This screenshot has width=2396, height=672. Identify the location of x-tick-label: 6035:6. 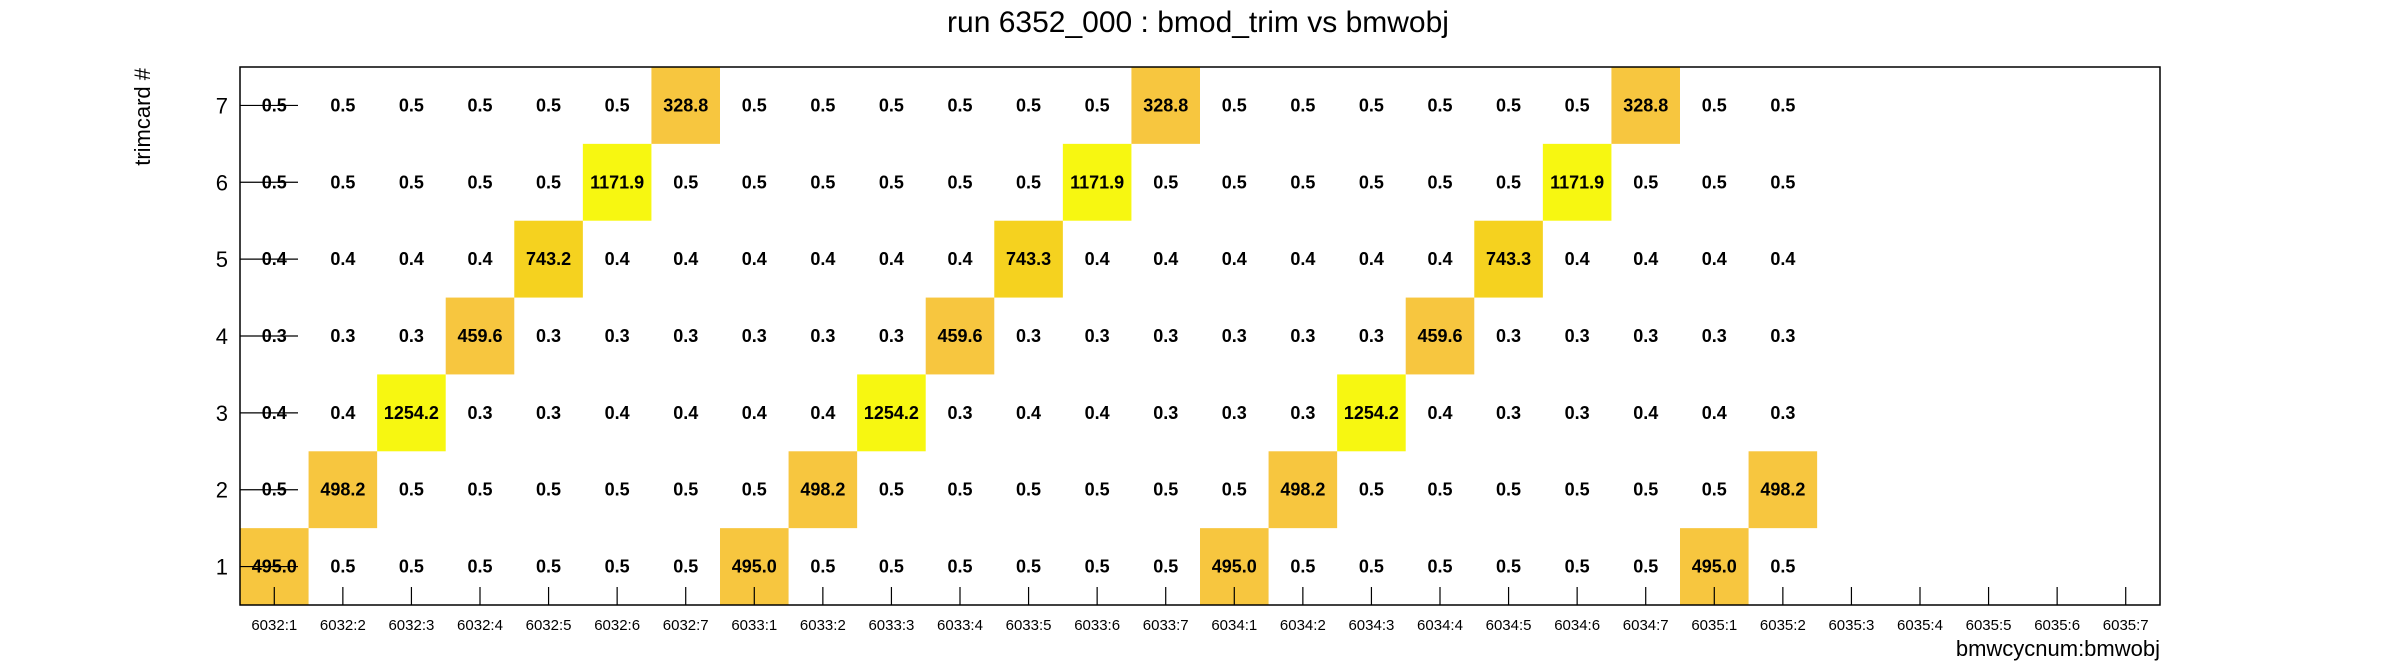
(2057, 625).